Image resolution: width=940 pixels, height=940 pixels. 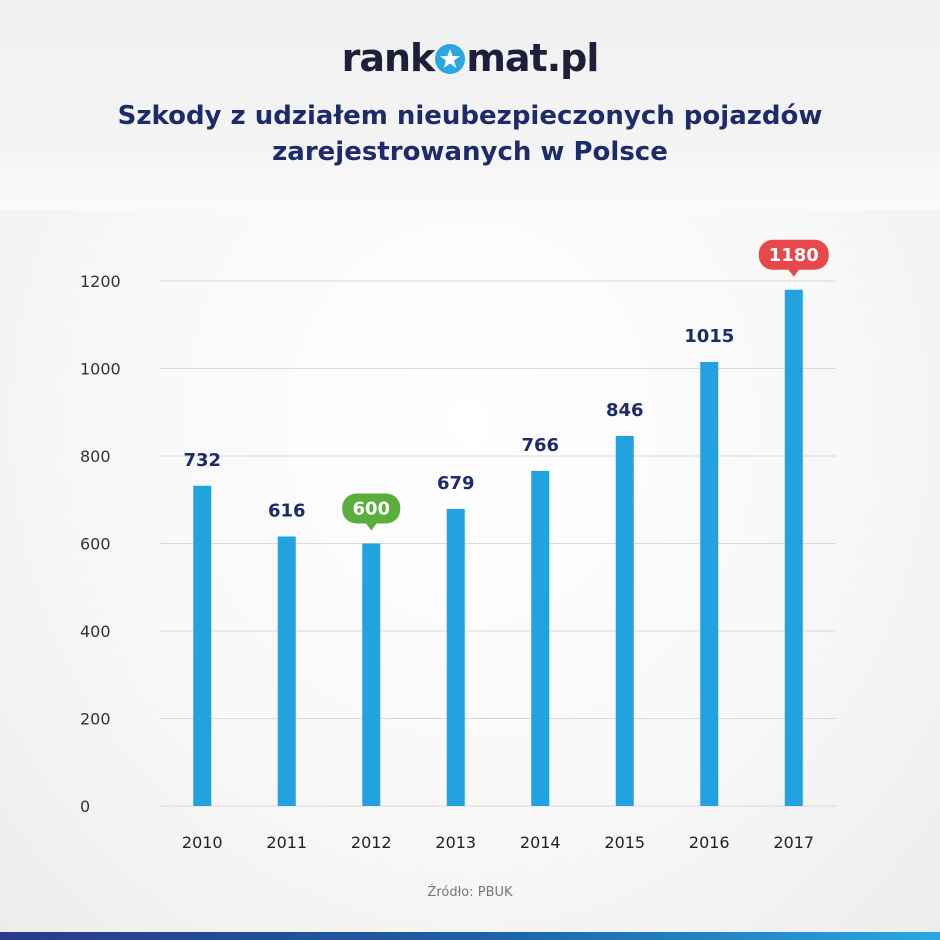 What do you see at coordinates (625, 410) in the screenshot?
I see `data-label: 846` at bounding box center [625, 410].